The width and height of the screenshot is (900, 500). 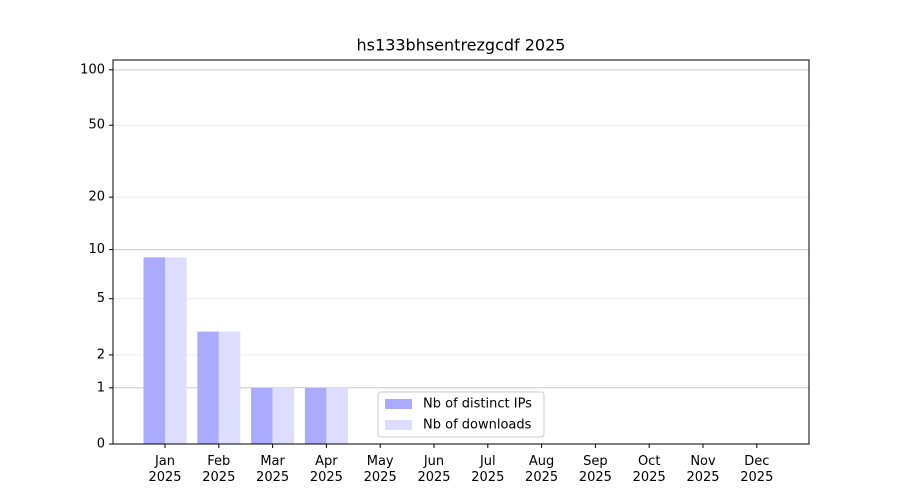 What do you see at coordinates (92, 69) in the screenshot?
I see `y-tick-label: 100` at bounding box center [92, 69].